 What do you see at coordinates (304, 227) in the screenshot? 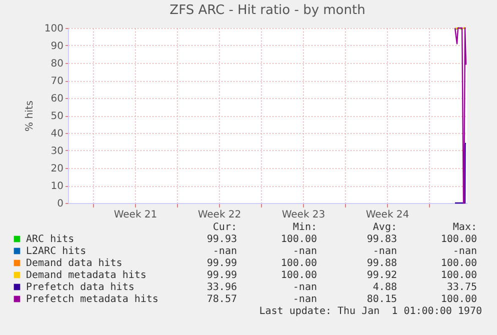
I see `text: Min:` at bounding box center [304, 227].